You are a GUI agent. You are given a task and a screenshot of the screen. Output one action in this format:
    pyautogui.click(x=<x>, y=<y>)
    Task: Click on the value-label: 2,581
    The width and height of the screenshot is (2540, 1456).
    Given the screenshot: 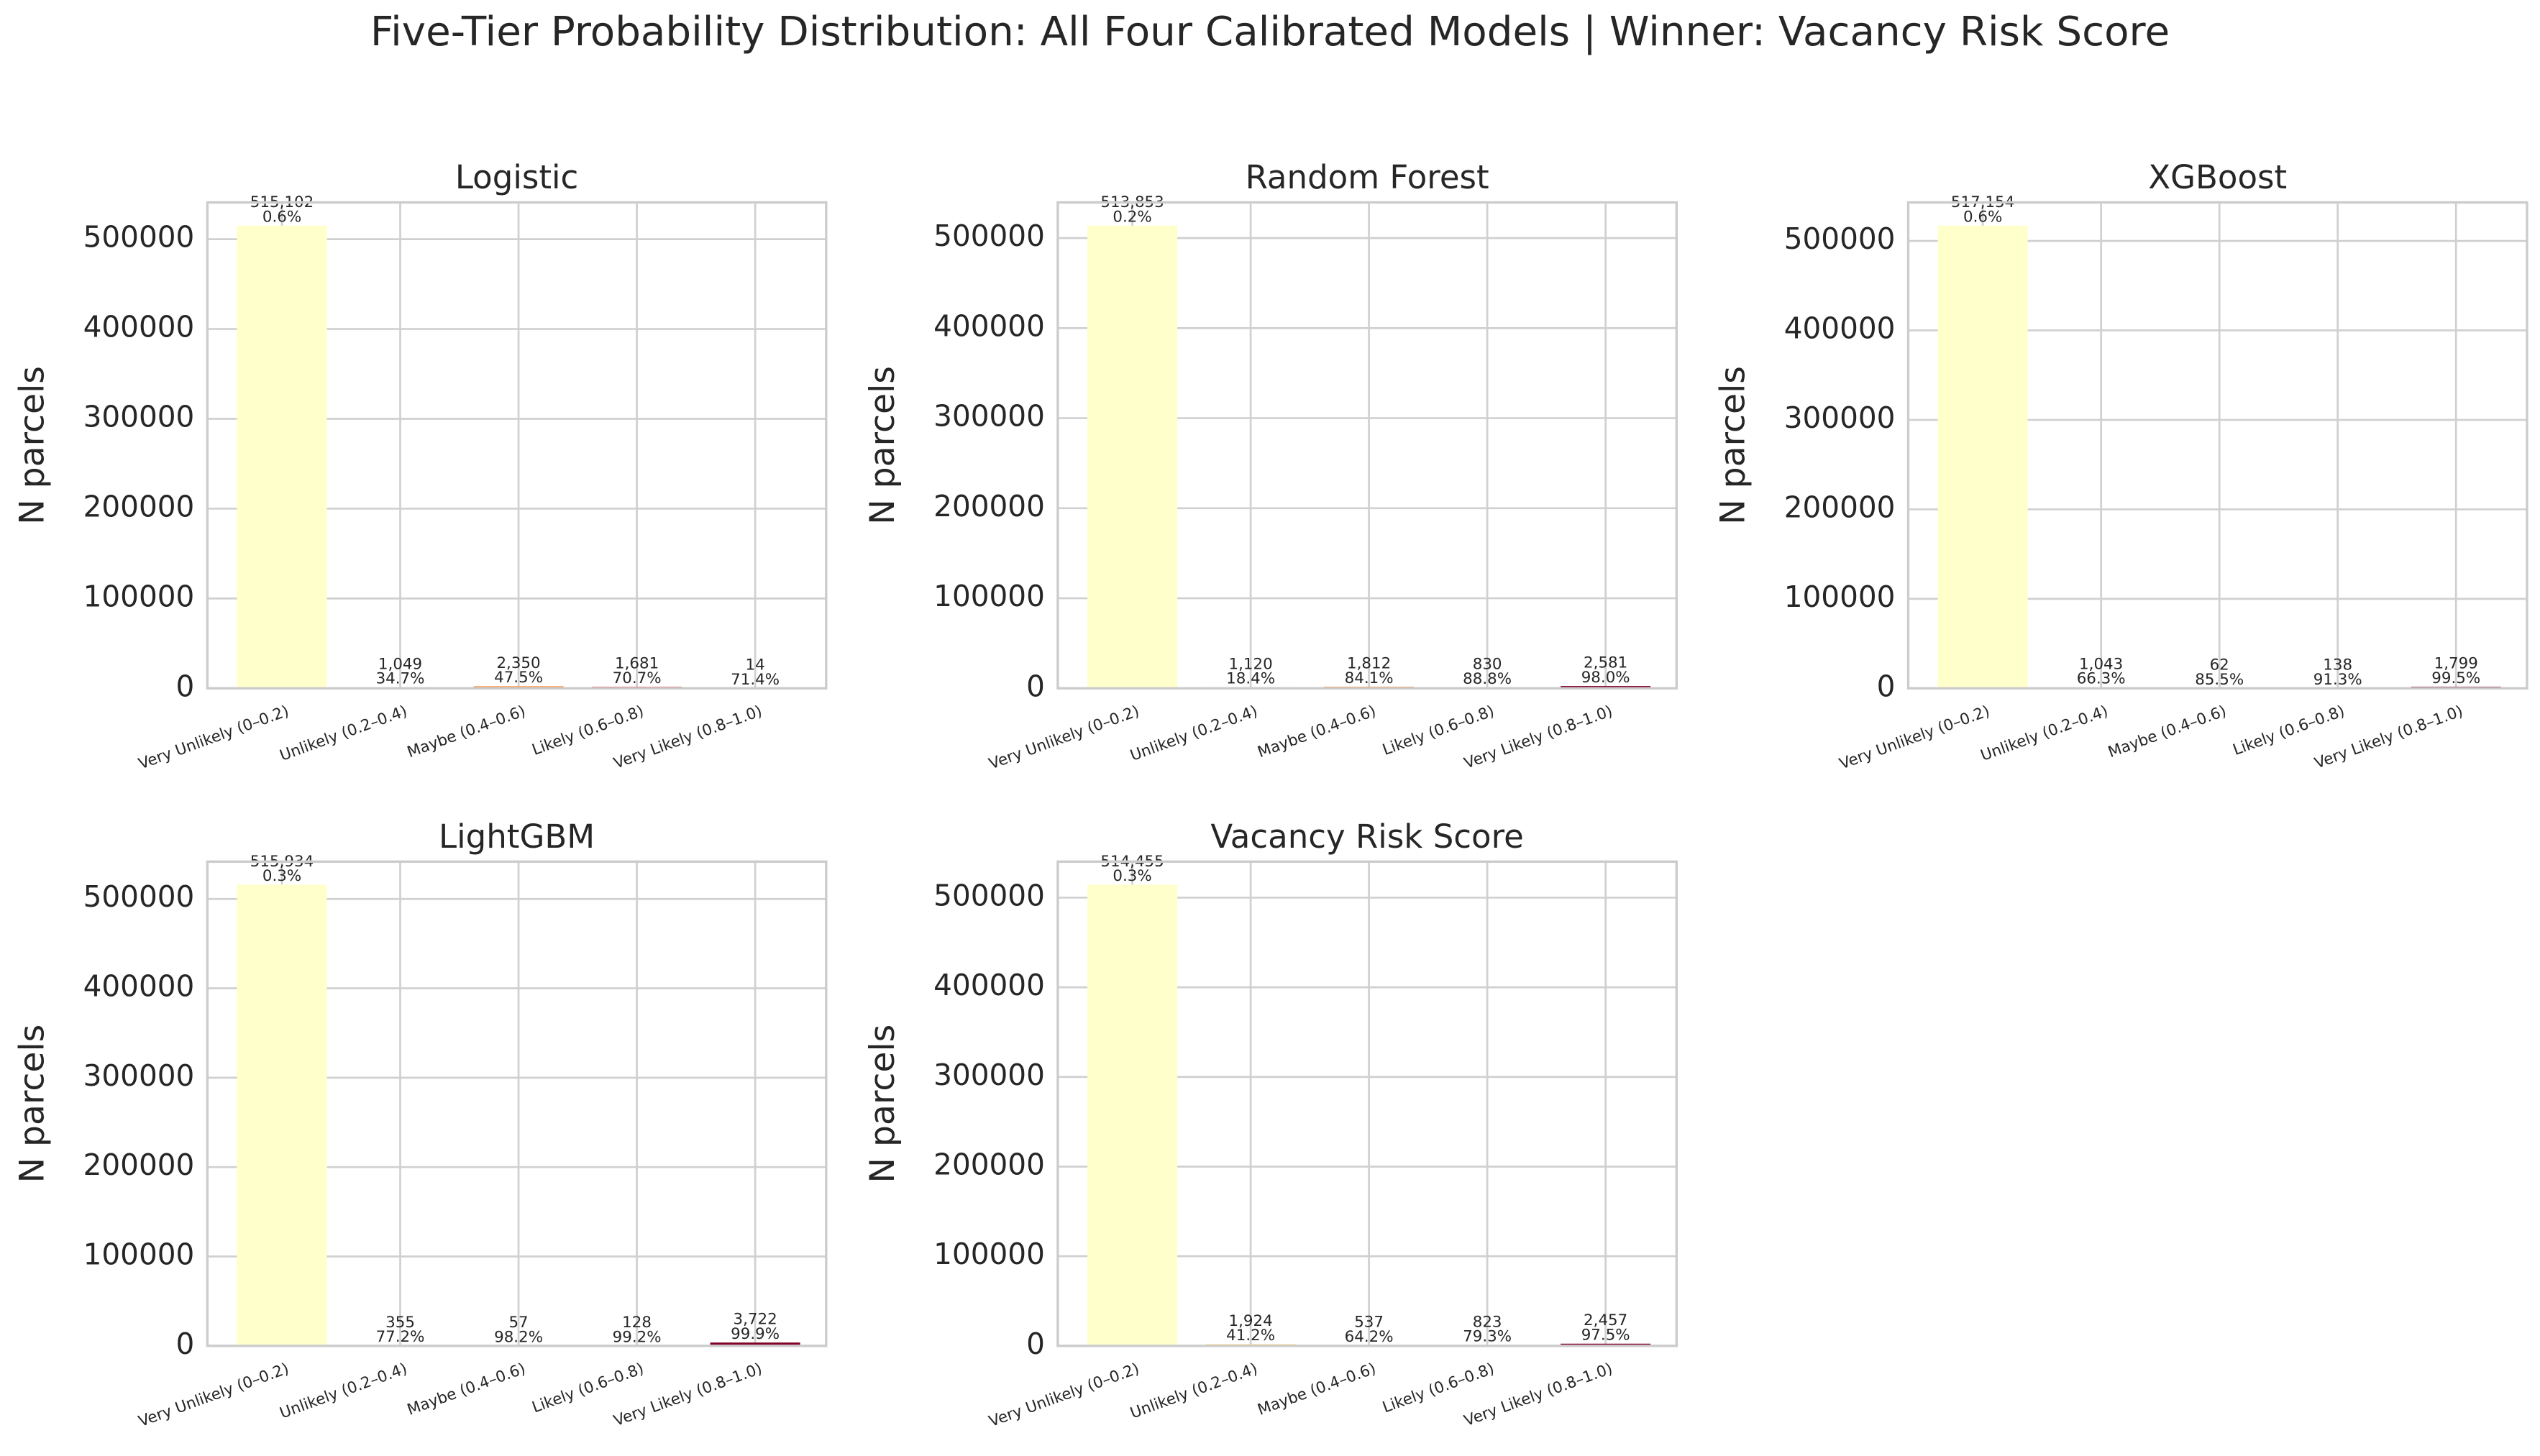 What is the action you would take?
    pyautogui.click(x=1605, y=663)
    